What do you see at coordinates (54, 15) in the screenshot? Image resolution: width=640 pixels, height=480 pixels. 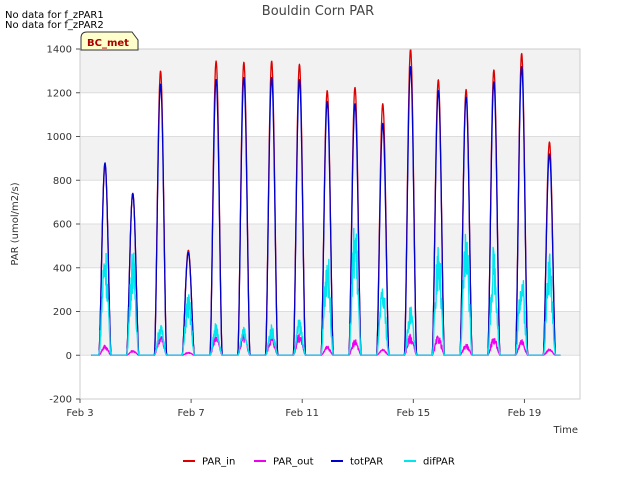 I see `no-data-note-1: No data for f_zPAR1` at bounding box center [54, 15].